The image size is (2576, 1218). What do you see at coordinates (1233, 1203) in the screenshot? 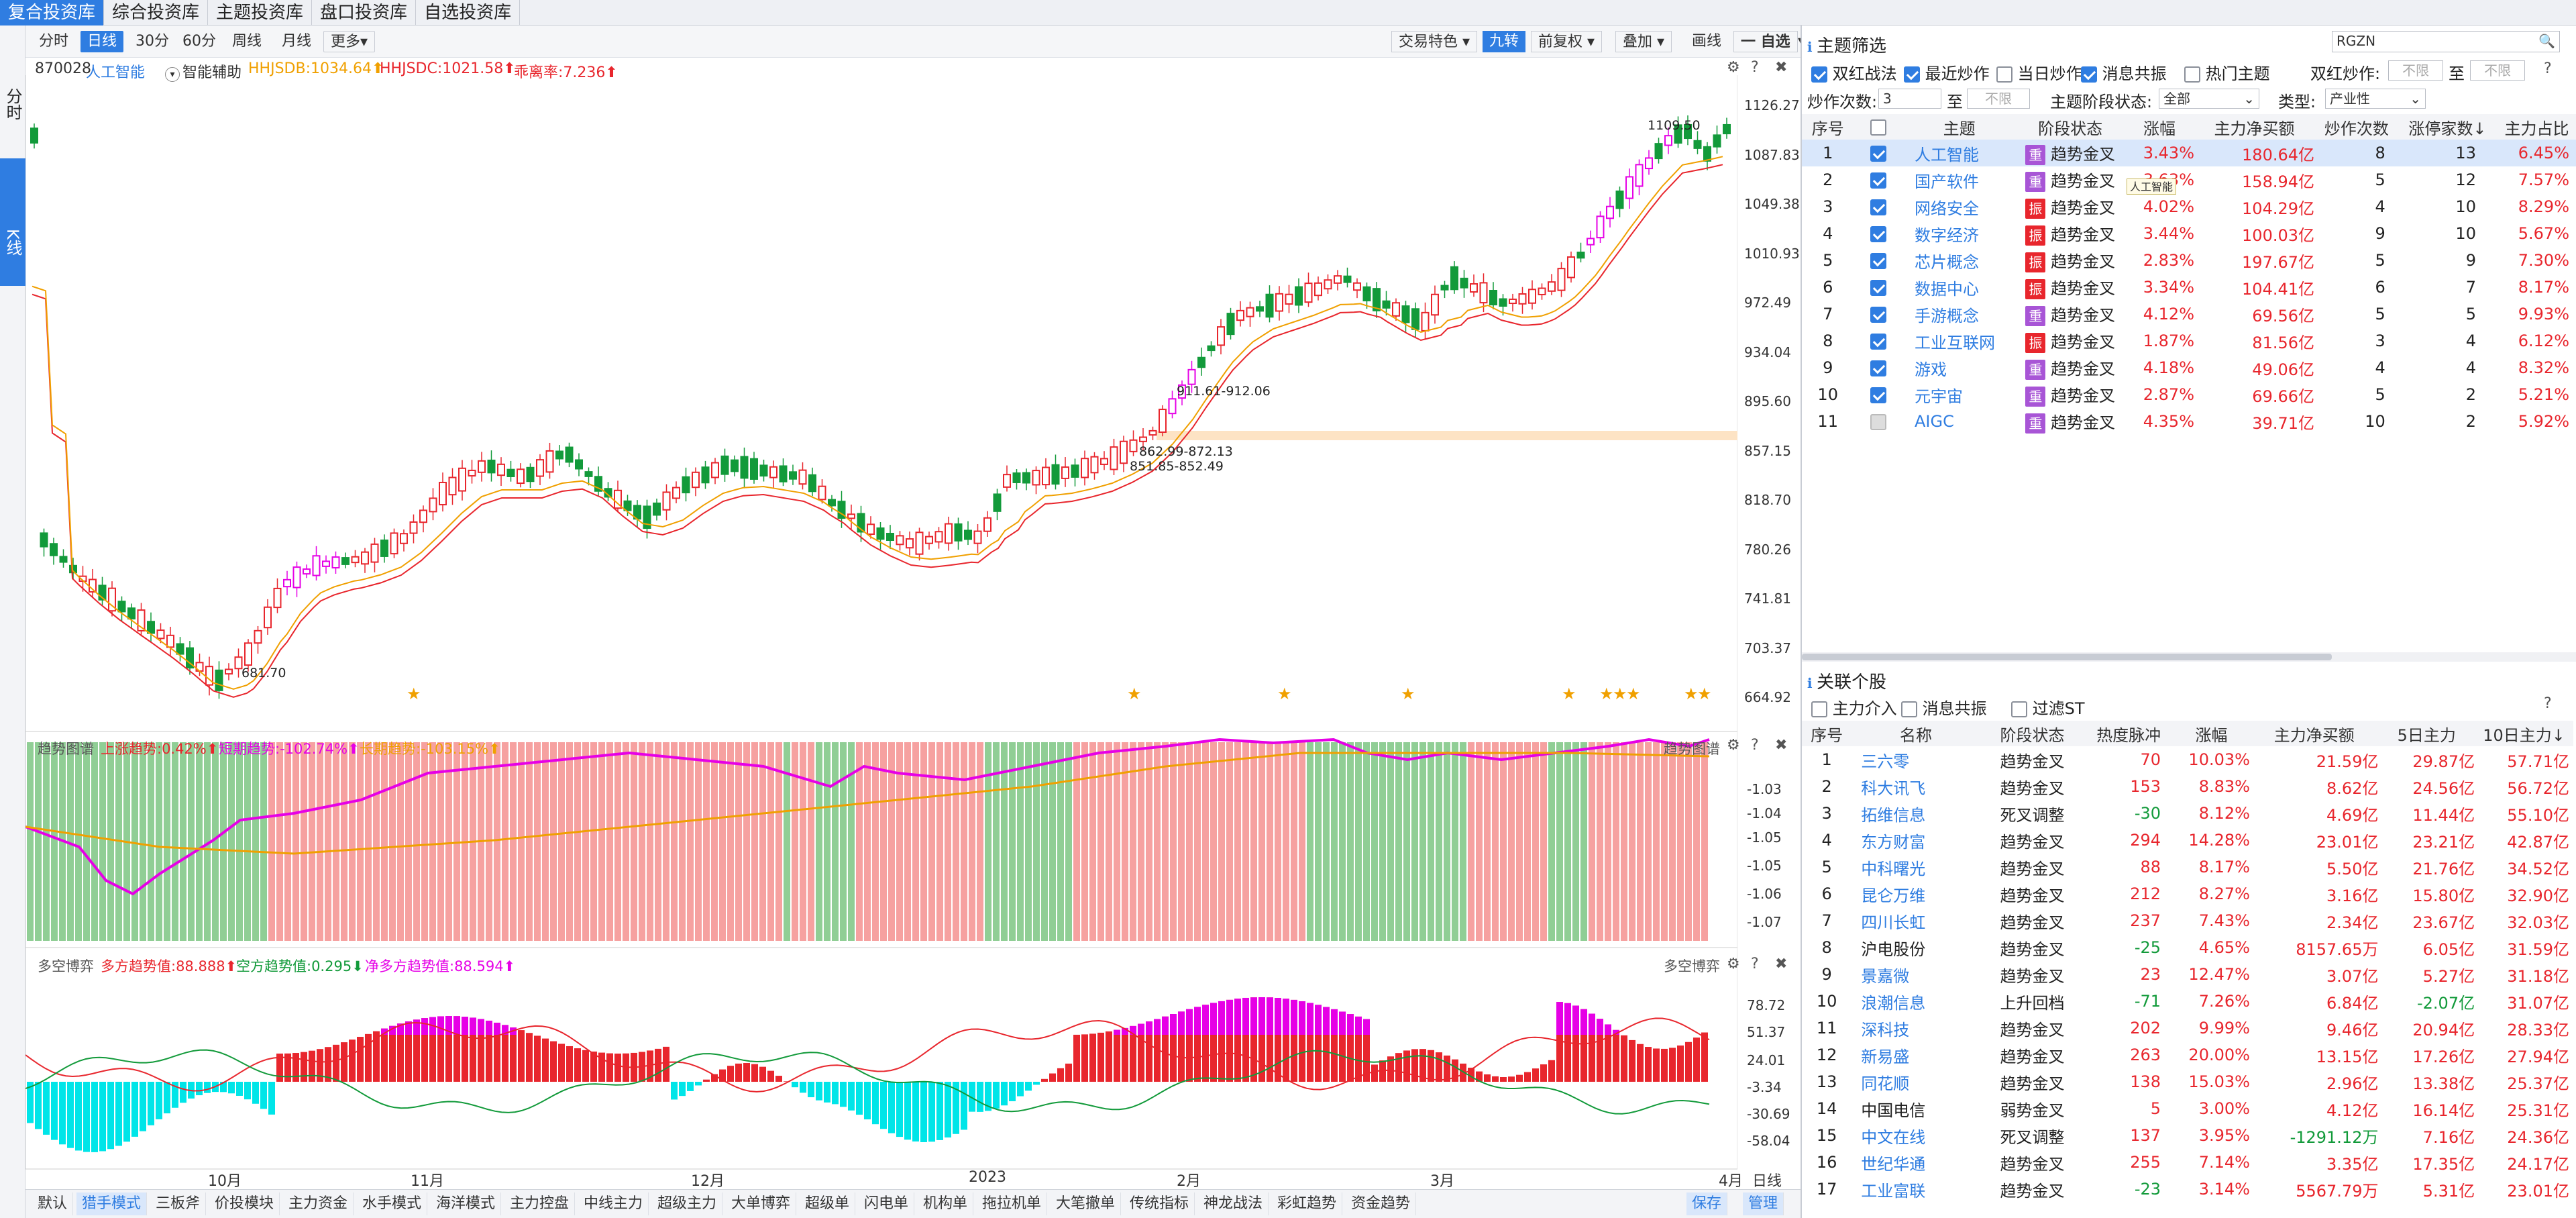
I see `indicator-tab: 神龙战法` at bounding box center [1233, 1203].